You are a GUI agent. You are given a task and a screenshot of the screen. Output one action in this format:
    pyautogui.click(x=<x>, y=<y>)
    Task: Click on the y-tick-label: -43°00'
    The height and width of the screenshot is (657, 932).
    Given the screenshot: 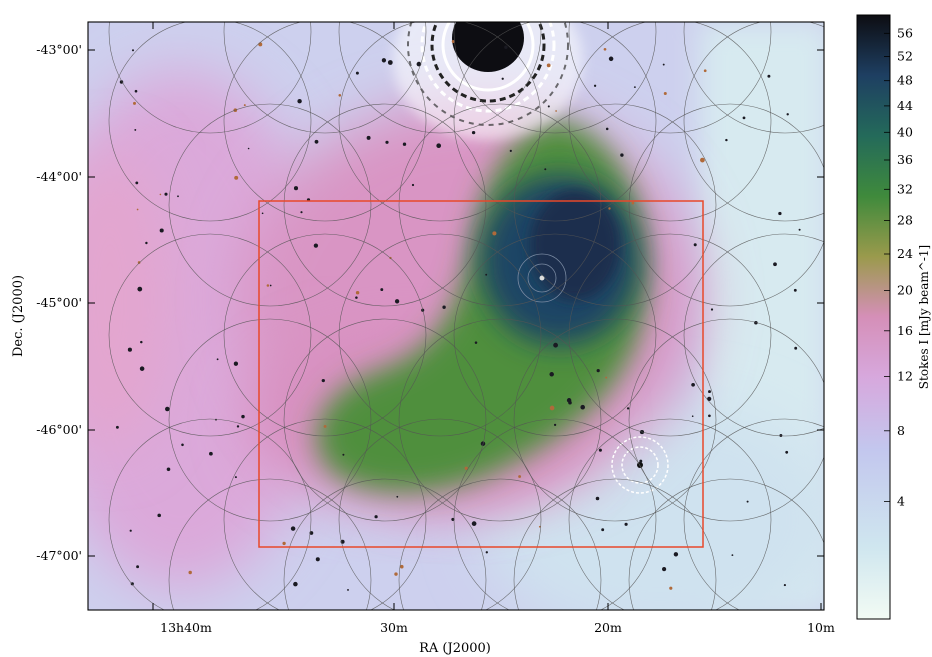 What is the action you would take?
    pyautogui.click(x=59, y=49)
    